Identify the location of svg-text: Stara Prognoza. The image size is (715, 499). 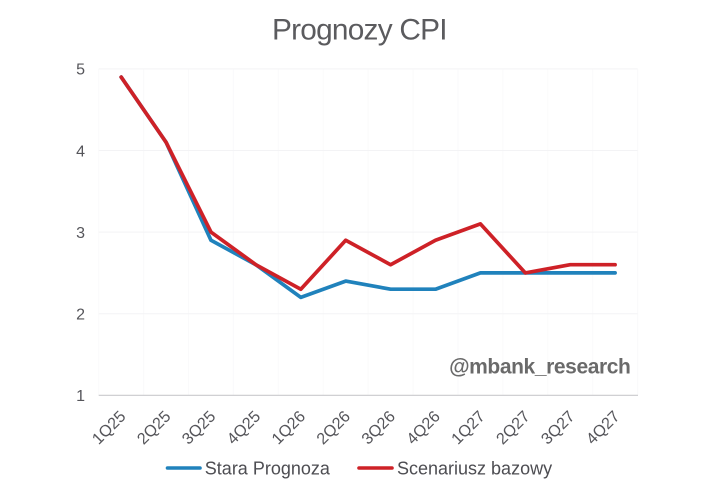
(268, 469).